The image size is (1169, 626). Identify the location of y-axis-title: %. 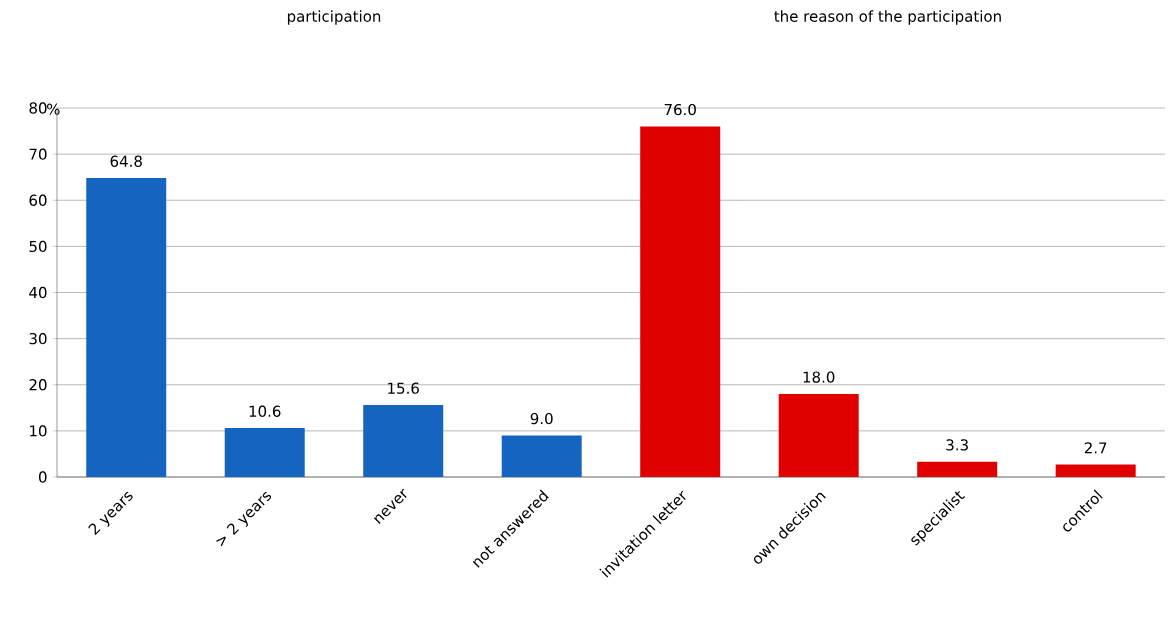
(53, 109).